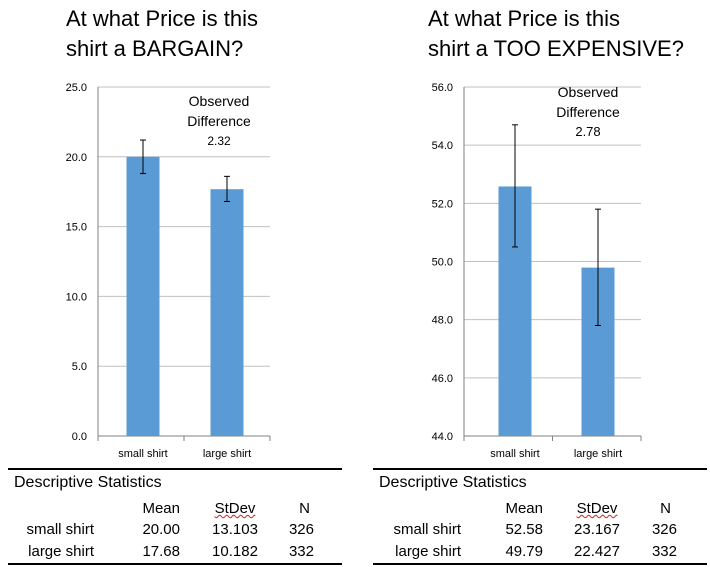 This screenshot has height=567, width=710. Describe the element at coordinates (161, 529) in the screenshot. I see `row-mean: 20.00` at that location.